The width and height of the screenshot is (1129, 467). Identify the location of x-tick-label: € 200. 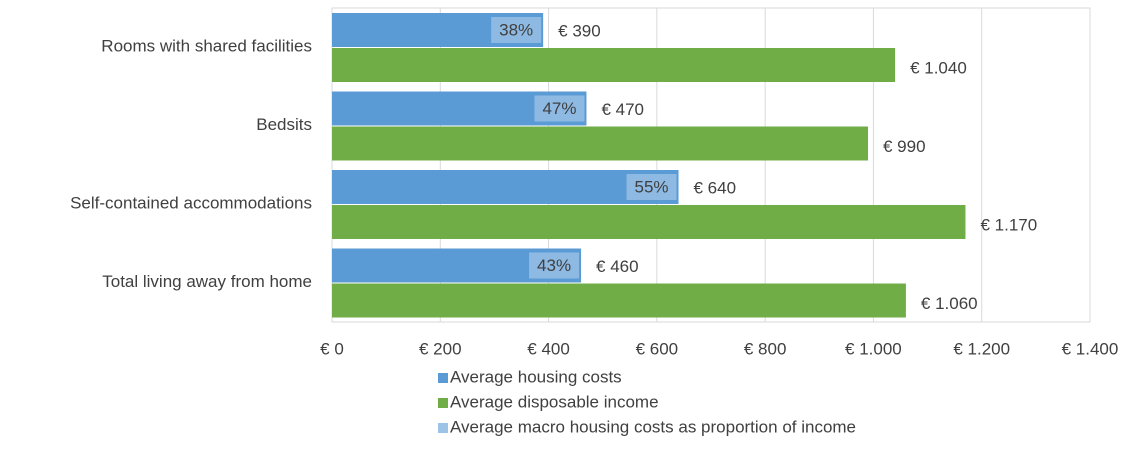
(440, 348).